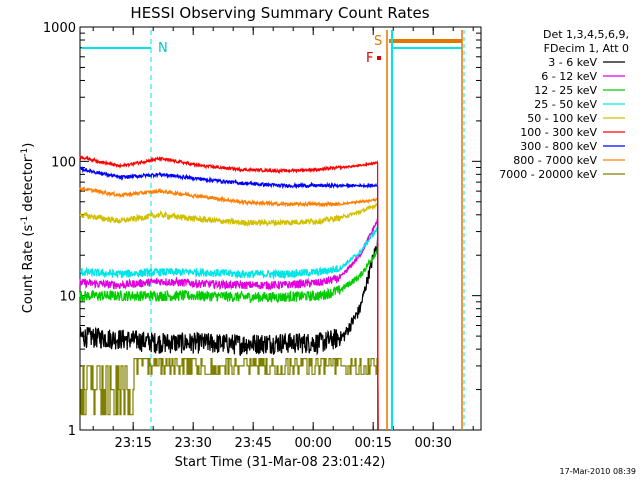 This screenshot has height=480, width=640. Describe the element at coordinates (379, 58) in the screenshot. I see `flare-flag-mark` at that location.